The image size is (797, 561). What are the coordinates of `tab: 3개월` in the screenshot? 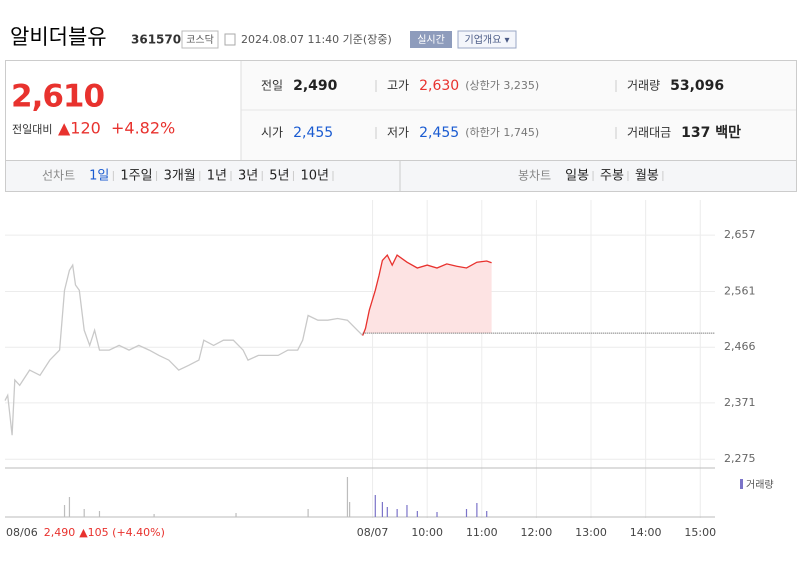 It's located at (180, 176).